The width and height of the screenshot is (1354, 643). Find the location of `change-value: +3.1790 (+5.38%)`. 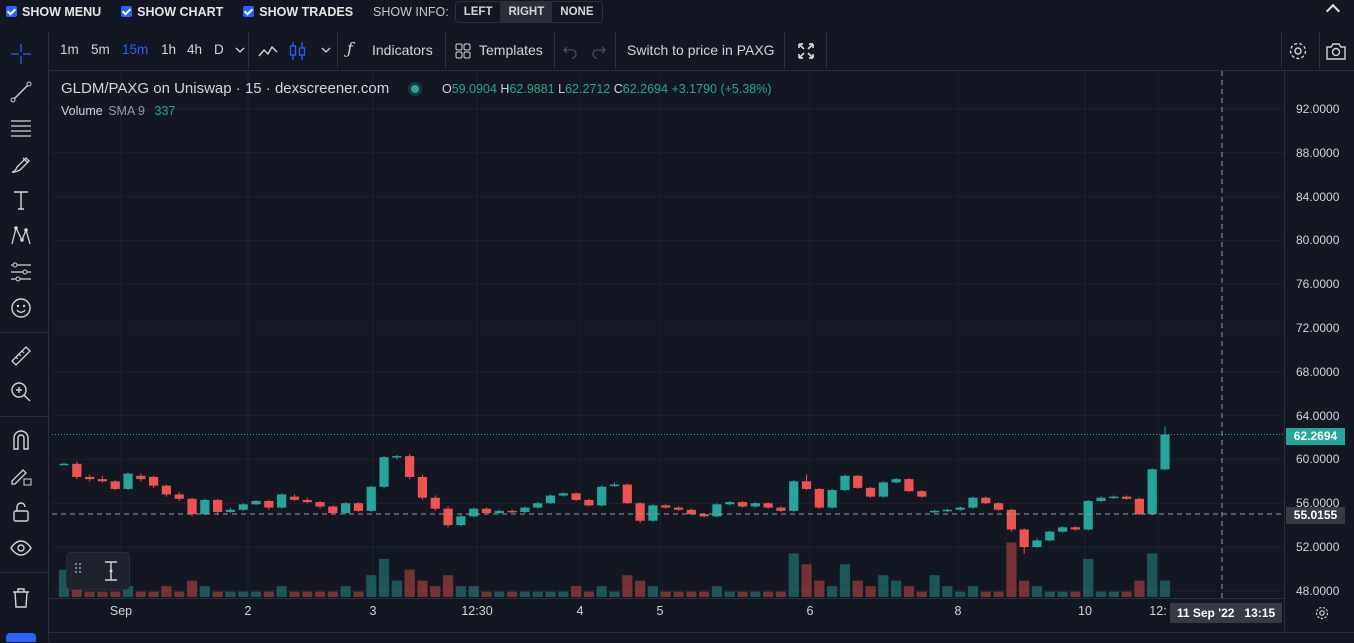

change-value: +3.1790 (+5.38%) is located at coordinates (721, 89).